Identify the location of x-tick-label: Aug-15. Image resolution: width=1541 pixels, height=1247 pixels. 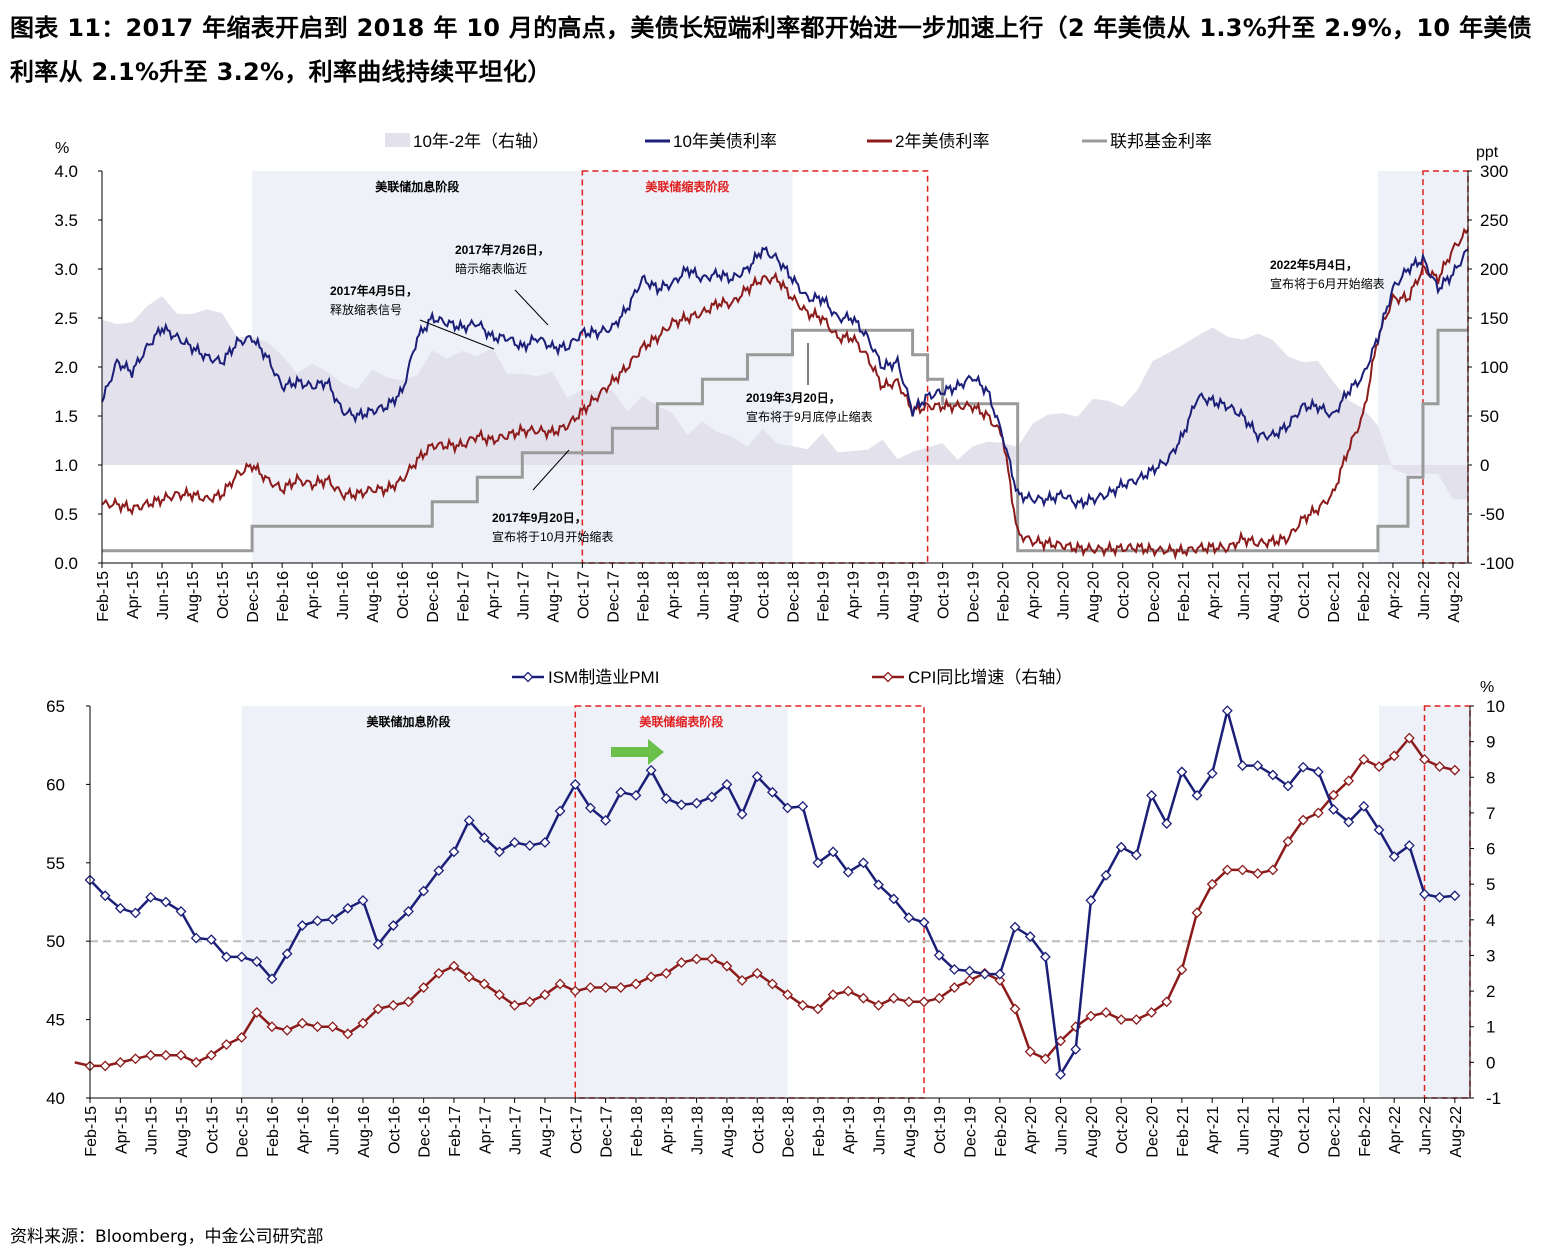
(193, 597).